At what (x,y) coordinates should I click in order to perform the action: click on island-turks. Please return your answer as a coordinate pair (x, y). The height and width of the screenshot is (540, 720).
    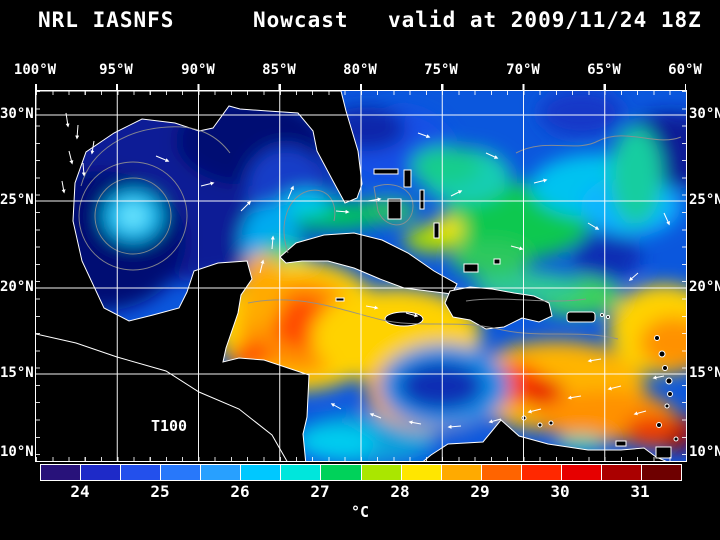
    Looking at the image, I should click on (497, 261).